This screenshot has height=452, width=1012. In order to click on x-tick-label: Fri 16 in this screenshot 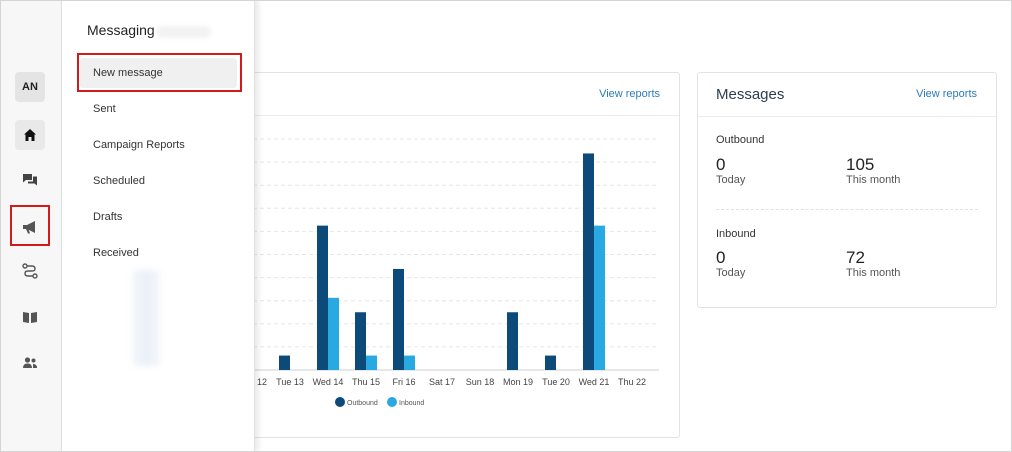, I will do `click(403, 382)`.